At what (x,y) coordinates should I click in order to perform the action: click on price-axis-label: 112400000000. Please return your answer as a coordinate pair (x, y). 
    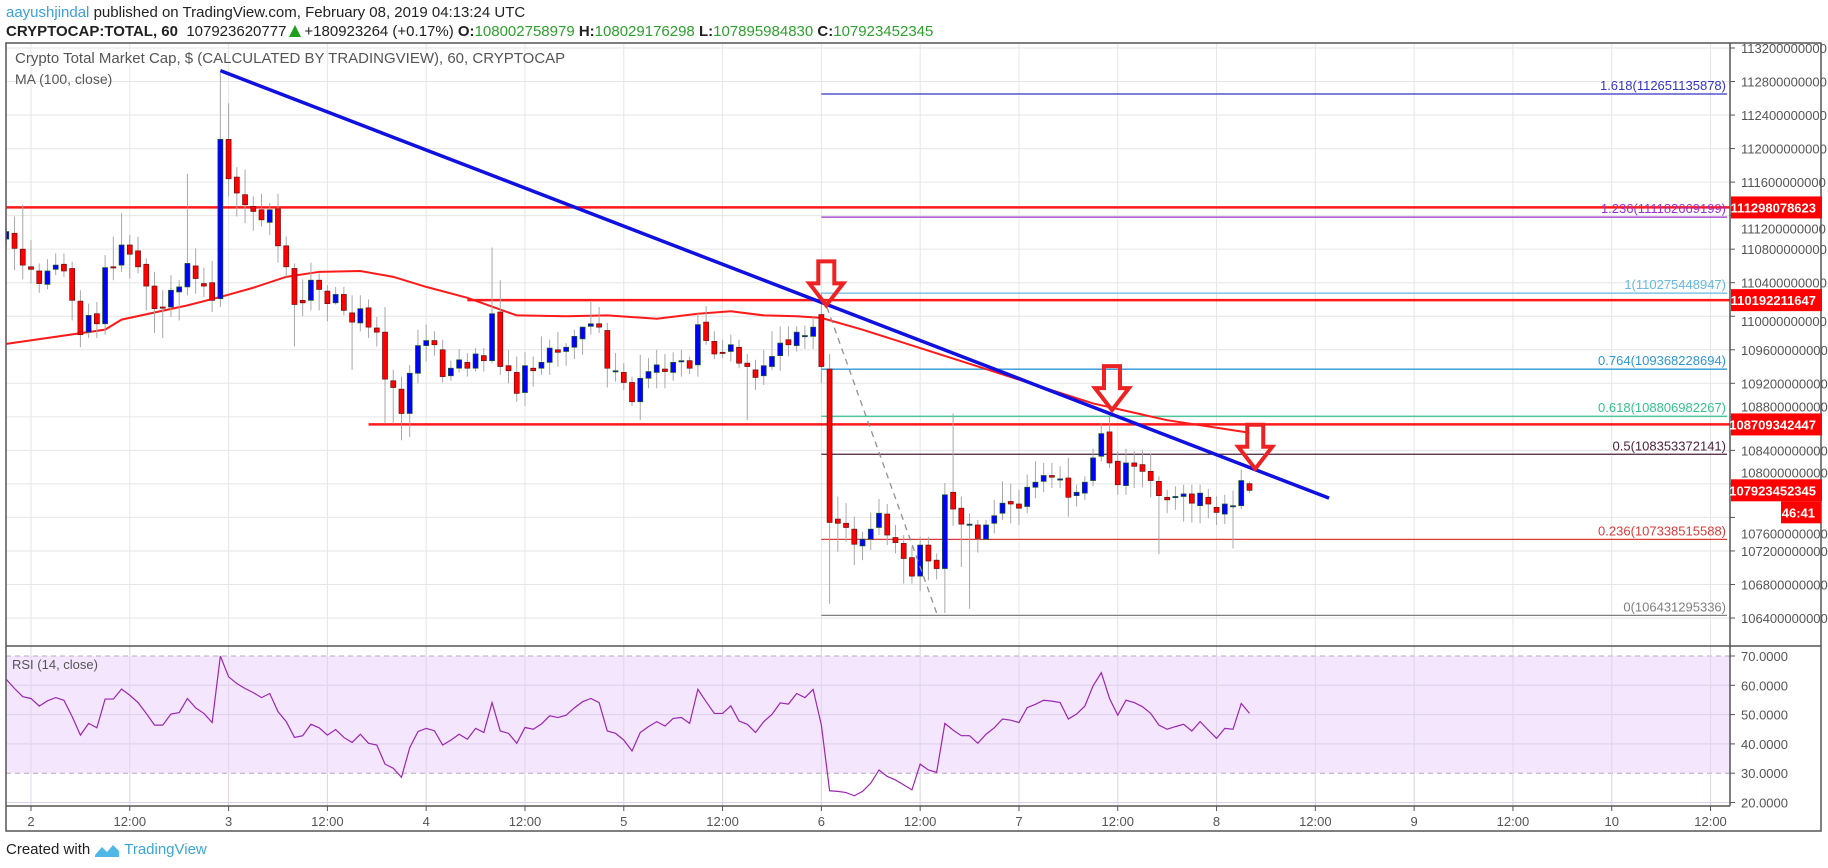
    Looking at the image, I should click on (1784, 115).